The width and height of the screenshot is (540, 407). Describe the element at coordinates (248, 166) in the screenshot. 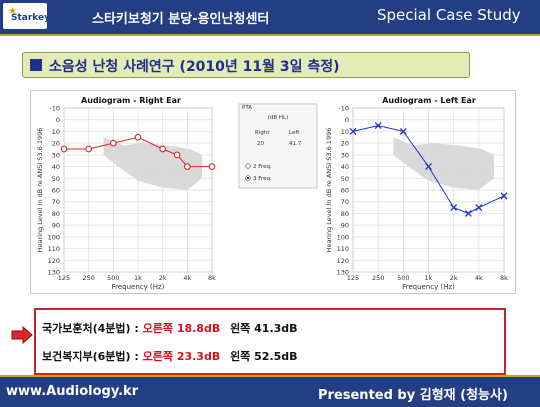

I see `radio-2freq` at that location.